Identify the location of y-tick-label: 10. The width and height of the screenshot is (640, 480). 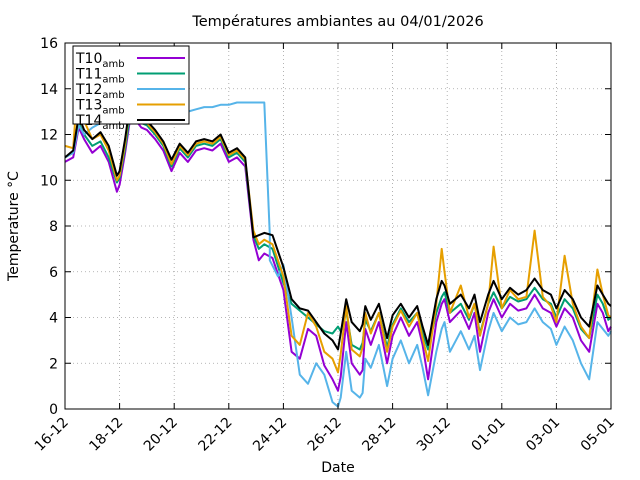
(49, 181).